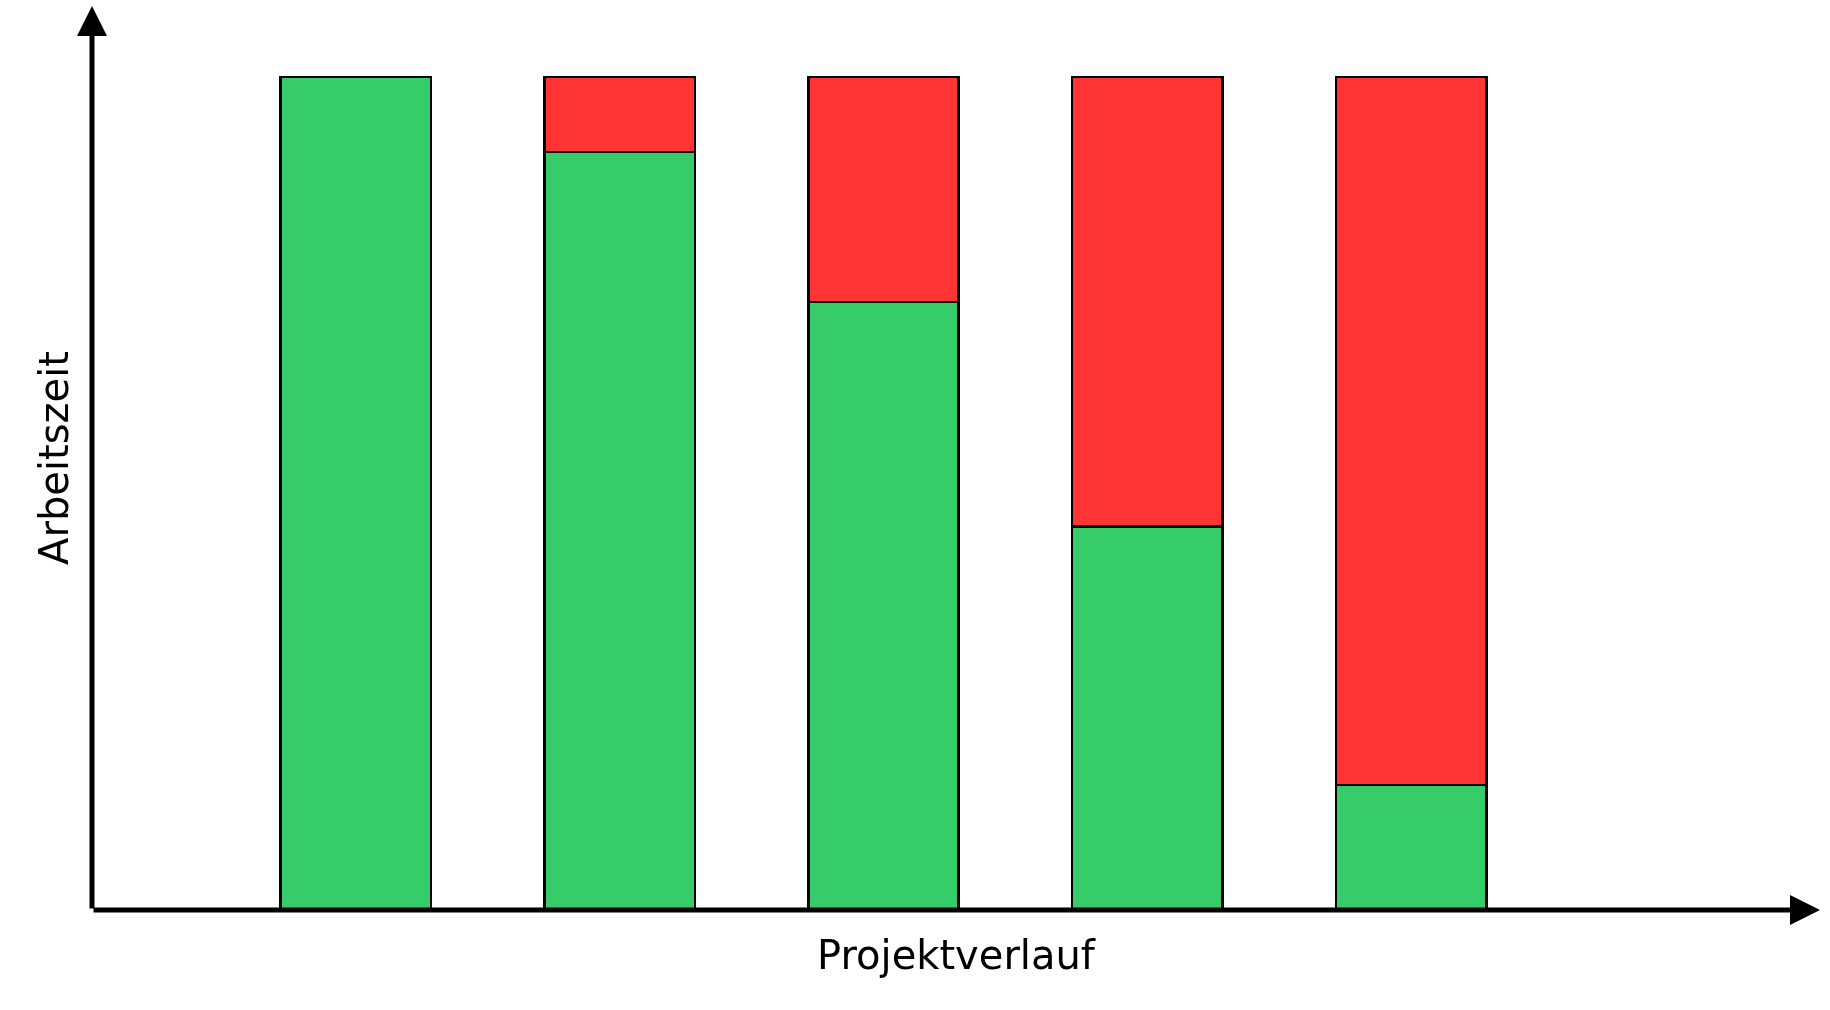 The image size is (1830, 1010). What do you see at coordinates (53, 458) in the screenshot?
I see `y-axis-title: Arbeitszeit` at bounding box center [53, 458].